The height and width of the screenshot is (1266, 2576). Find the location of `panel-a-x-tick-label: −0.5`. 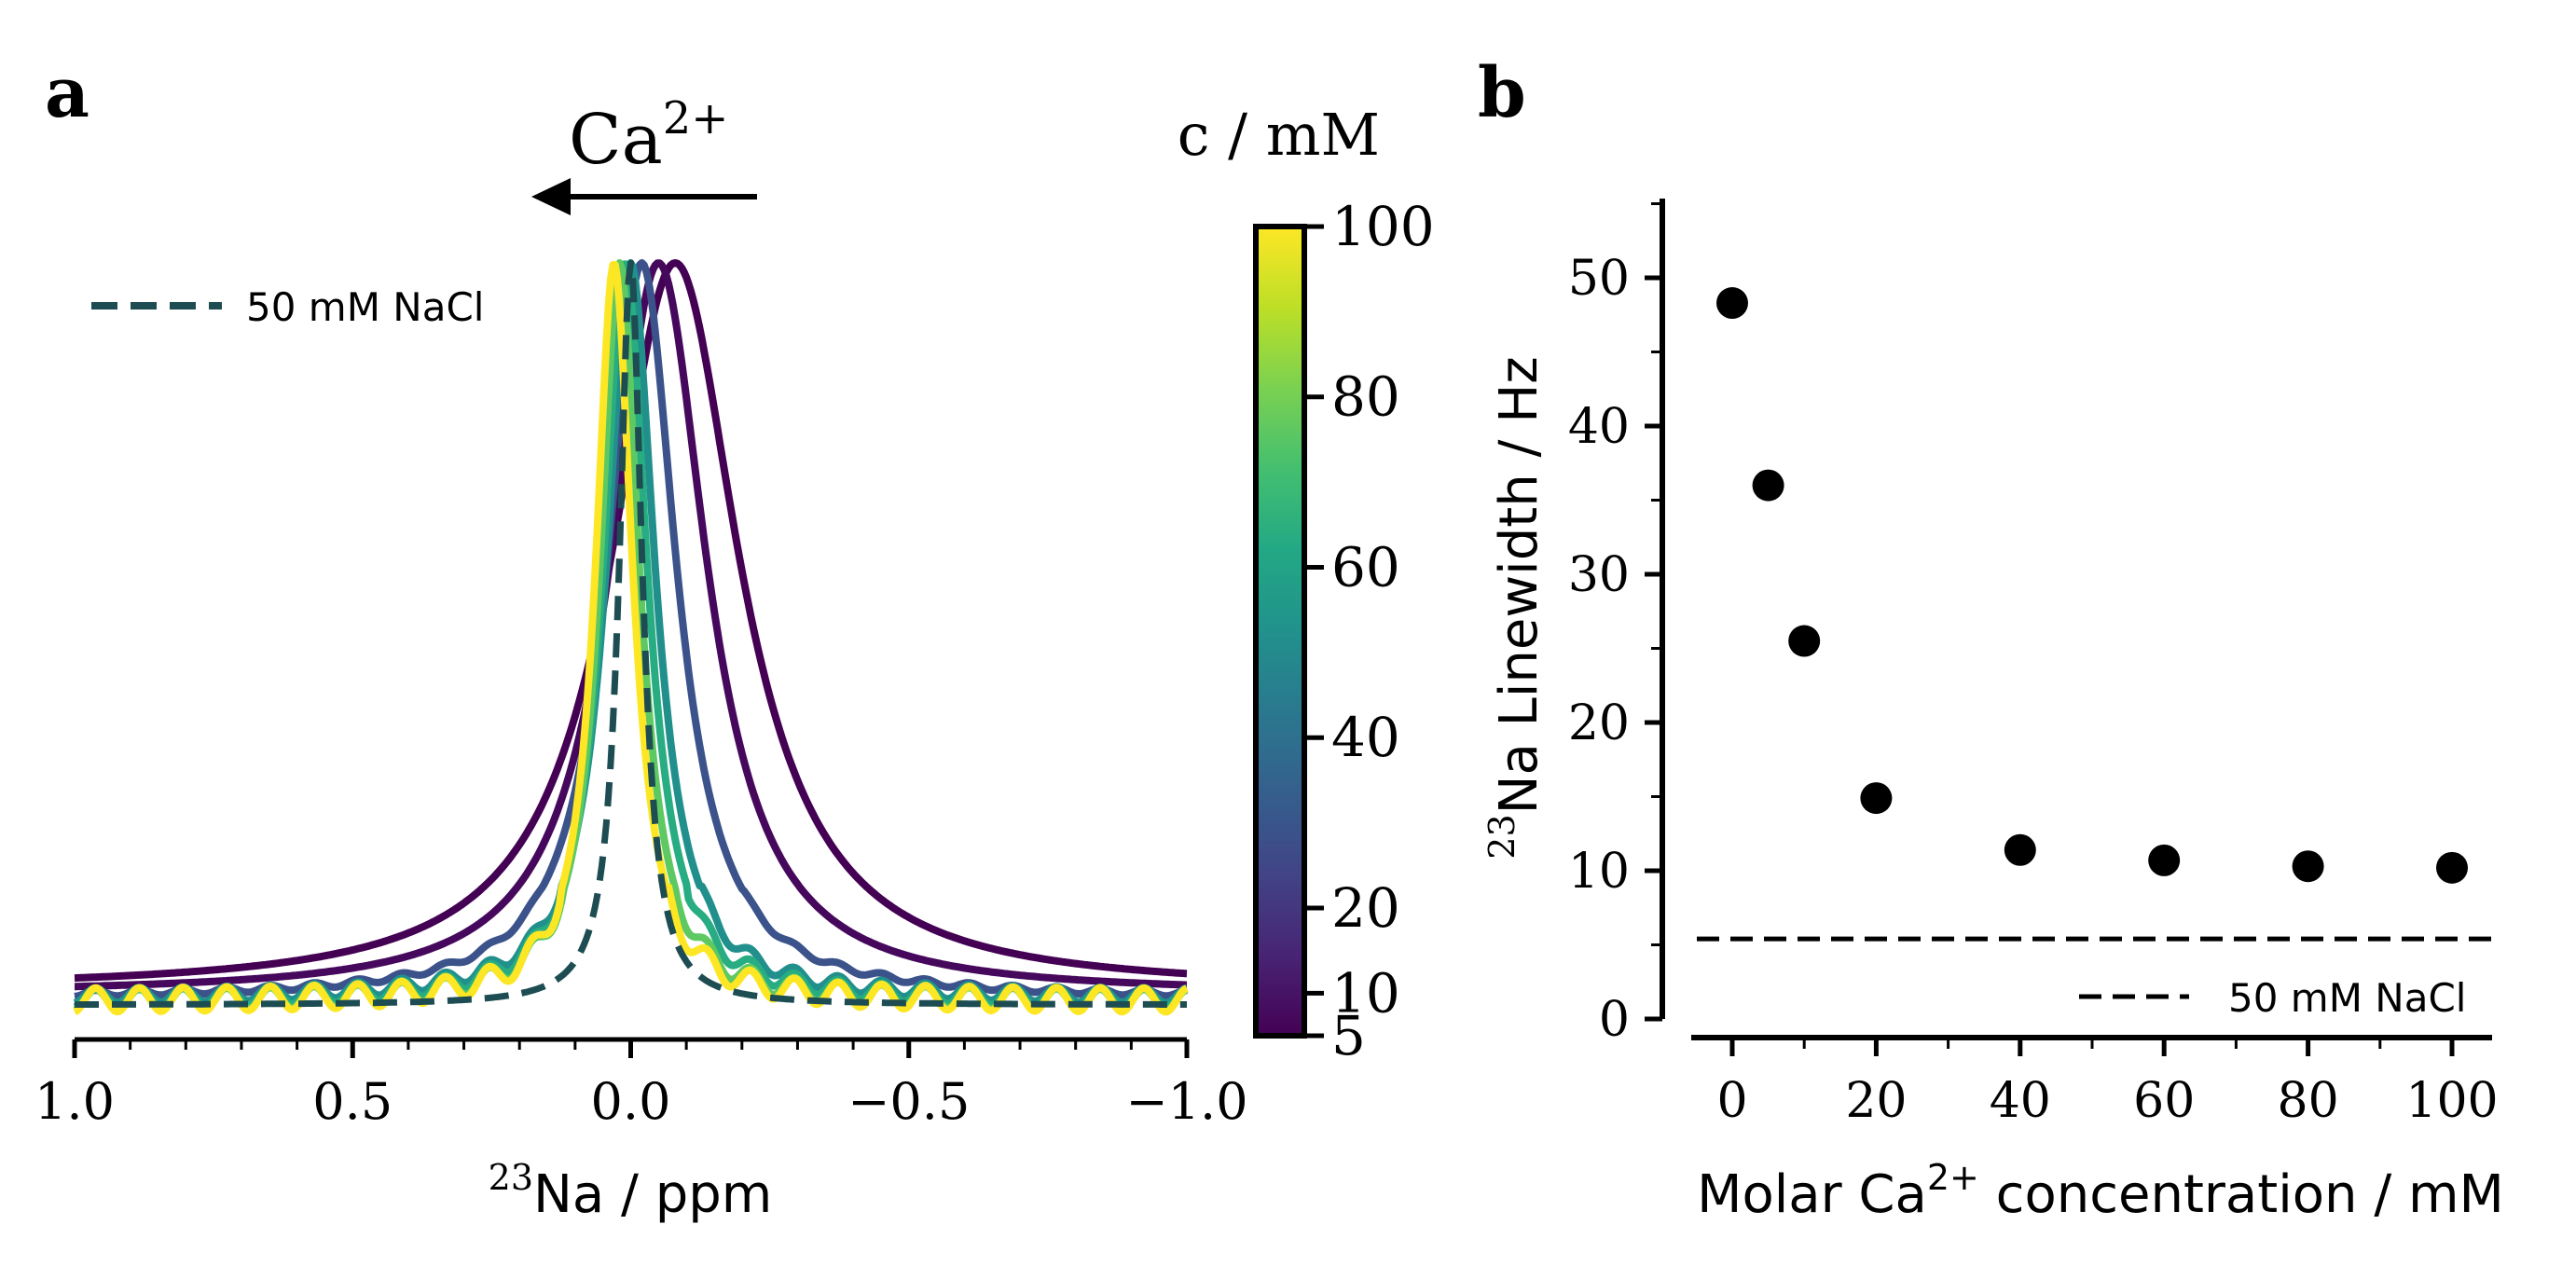

panel-a-x-tick-label: −0.5 is located at coordinates (908, 1101).